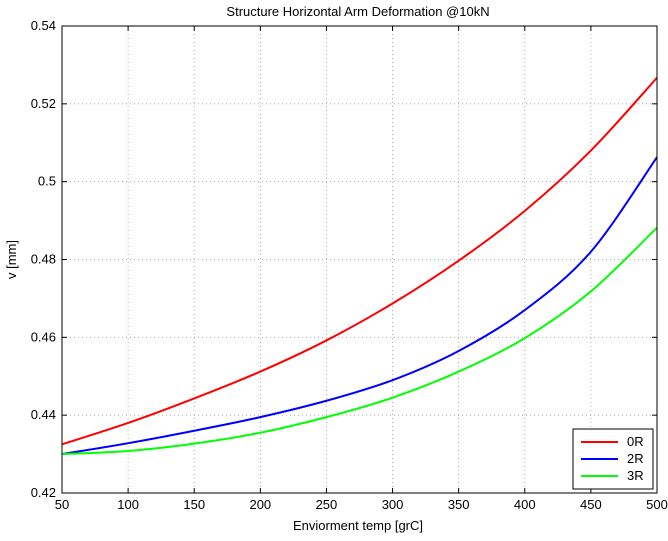 Image resolution: width=668 pixels, height=541 pixels. Describe the element at coordinates (635, 441) in the screenshot. I see `legend-label-0r: 0R` at that location.